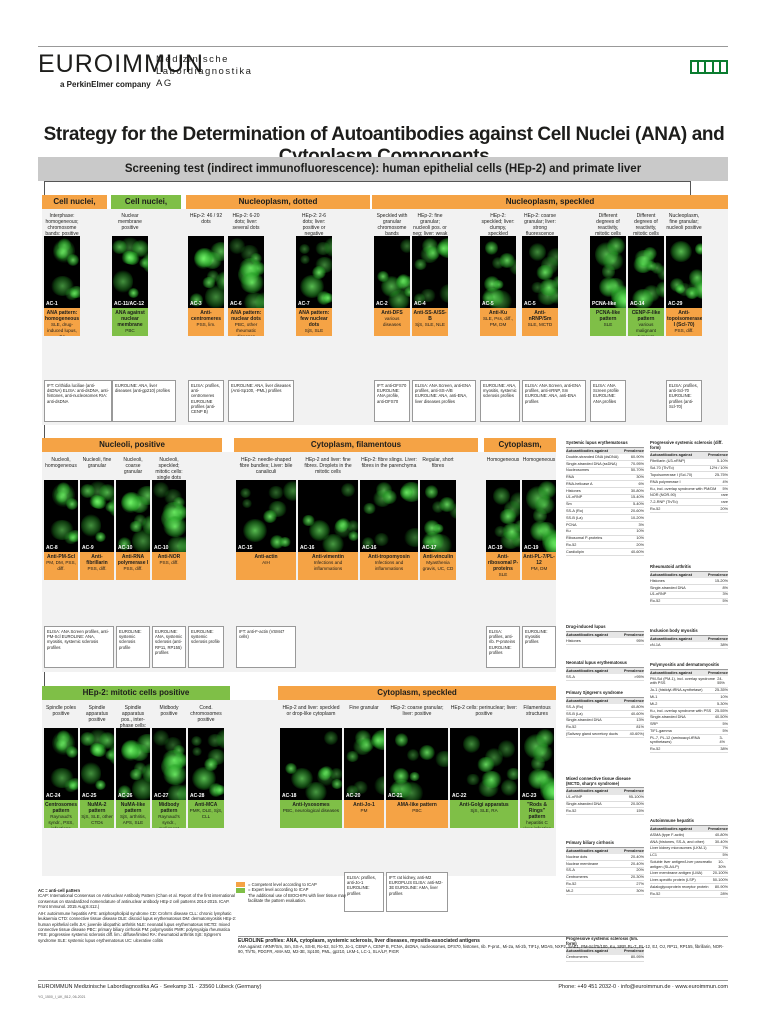 This screenshot has width=768, height=1024. I want to click on prevalence-cell: 38%, so click(724, 749).